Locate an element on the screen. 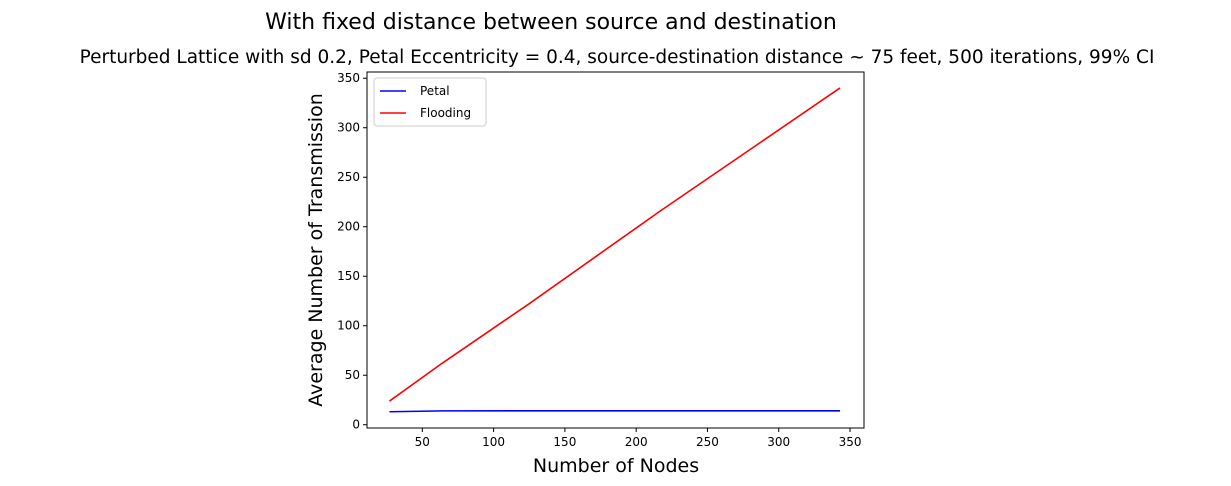  legend: Petal Flooding is located at coordinates (430, 102).